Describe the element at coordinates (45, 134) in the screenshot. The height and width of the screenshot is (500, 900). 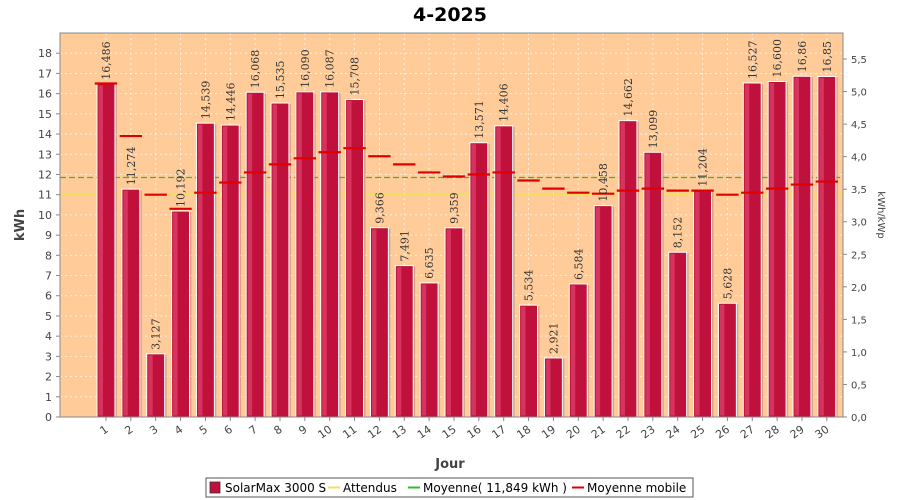
I see `y-tick-label: 14` at that location.